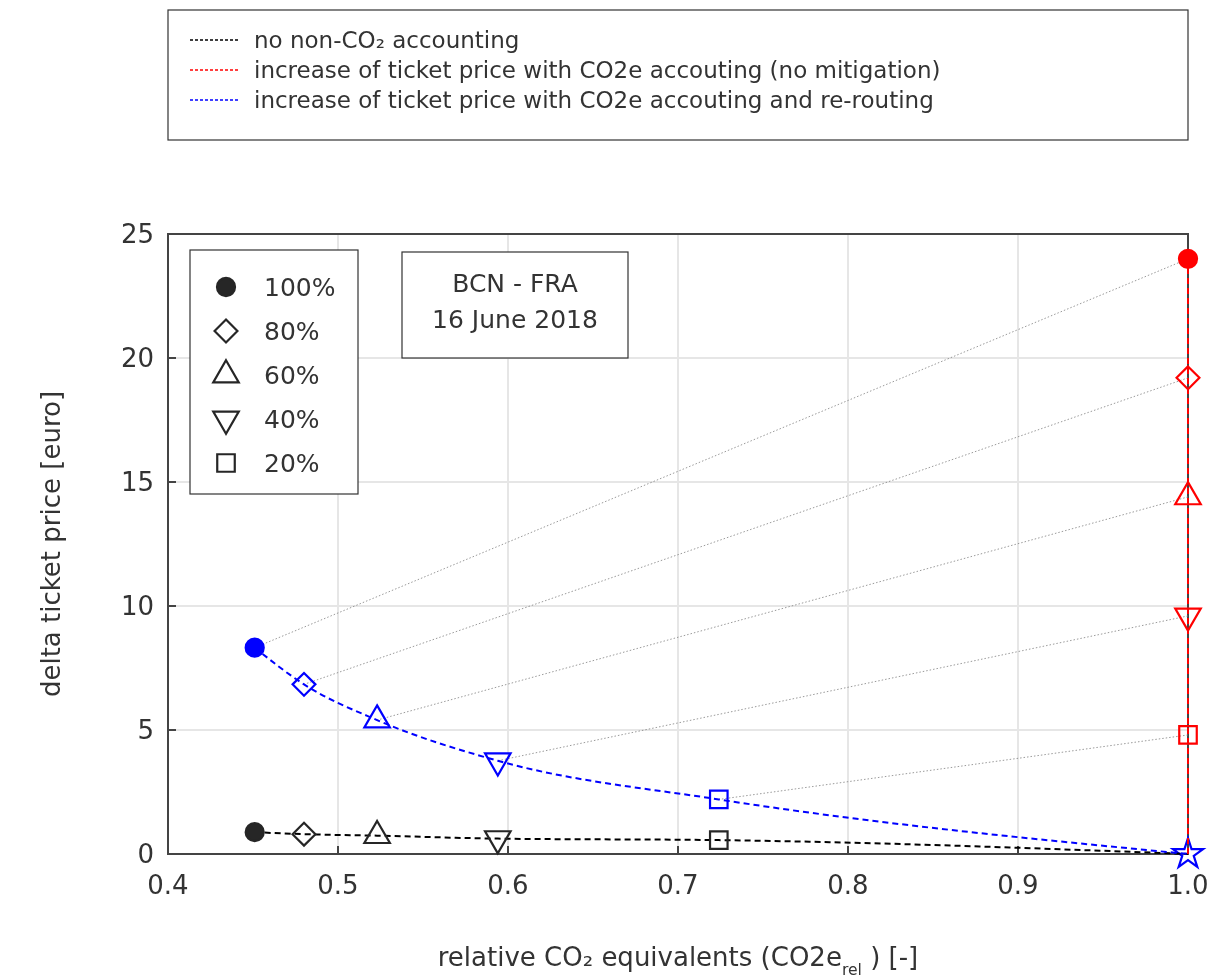  I want to click on y-axis-title: delta ticket price [euro], so click(51, 544).